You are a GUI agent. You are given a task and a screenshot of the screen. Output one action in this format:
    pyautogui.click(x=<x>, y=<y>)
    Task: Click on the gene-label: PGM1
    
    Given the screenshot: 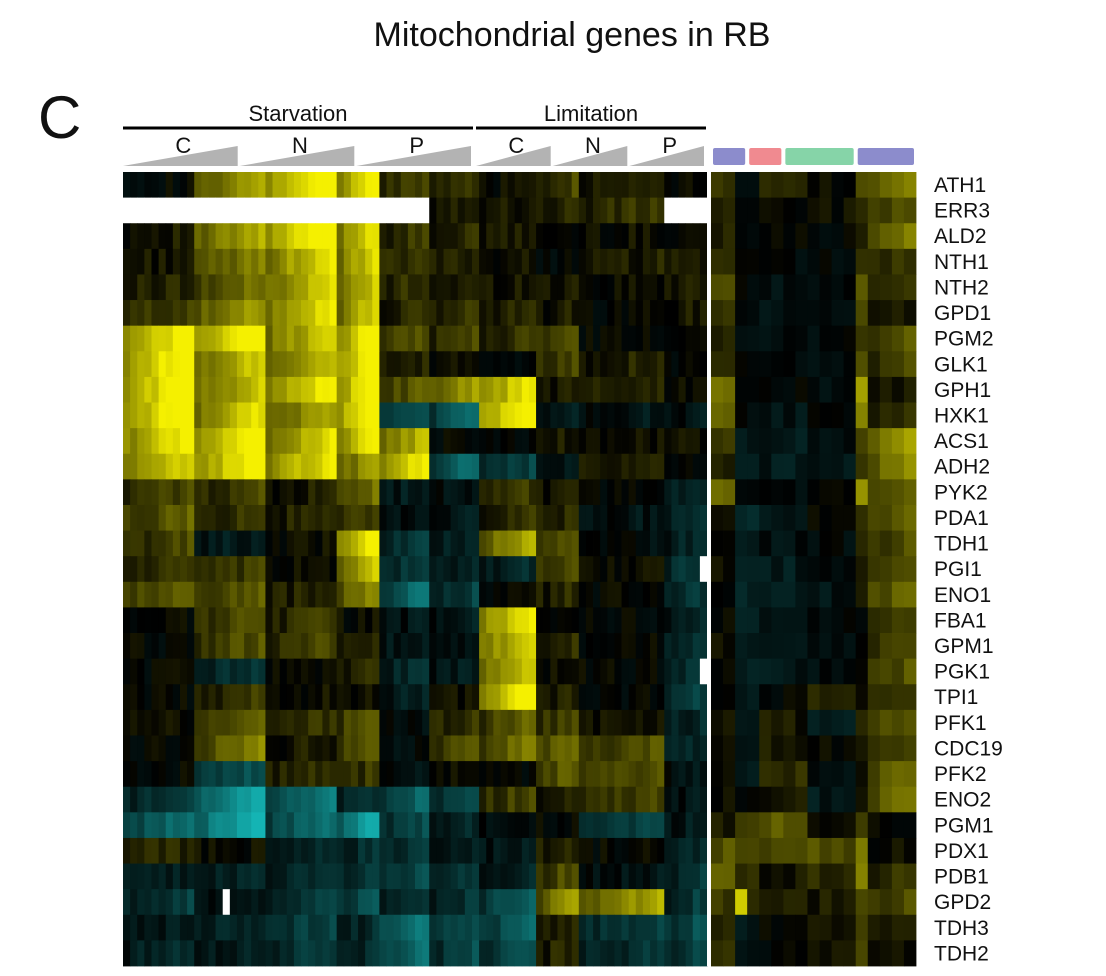 What is the action you would take?
    pyautogui.click(x=964, y=825)
    